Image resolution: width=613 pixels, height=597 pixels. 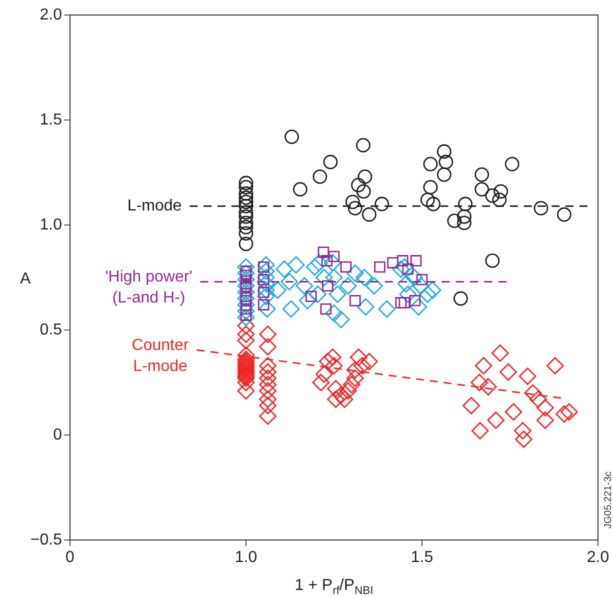 I want to click on text: Counter L-mode, so click(x=161, y=355).